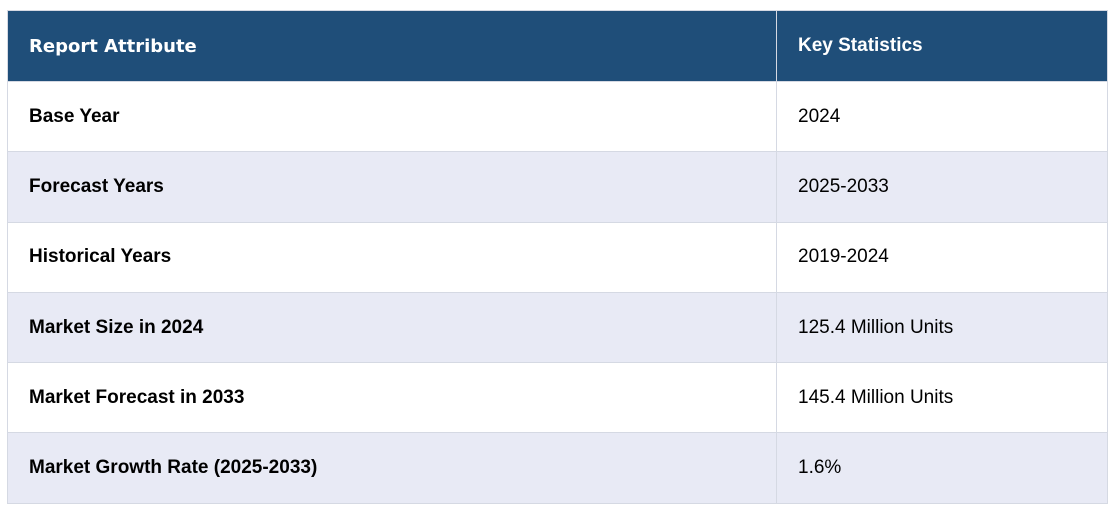  I want to click on table-row: Market Size in 2024 125.4 Million Units, so click(557, 327).